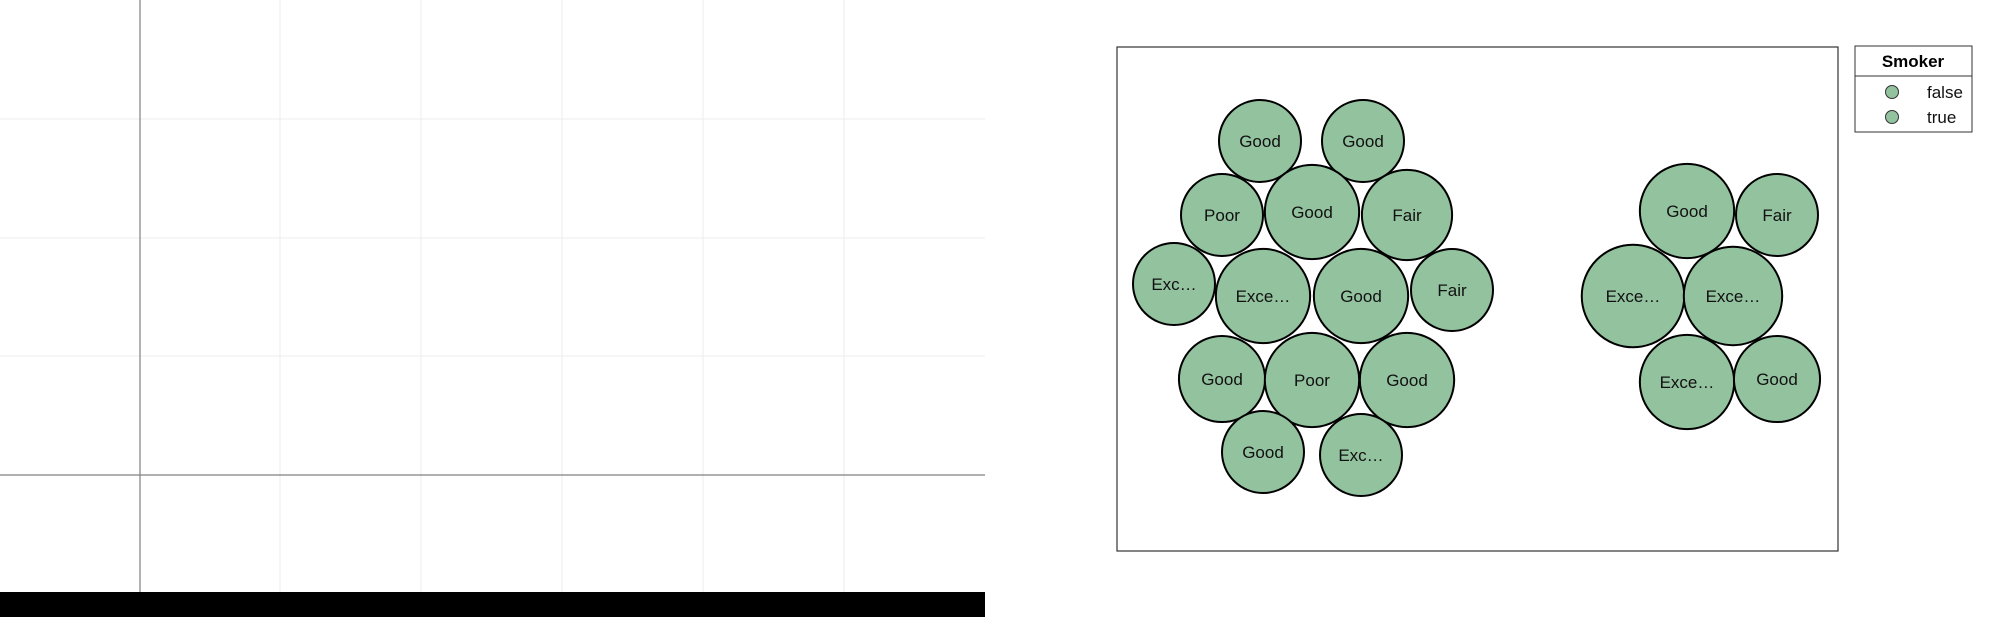 The height and width of the screenshot is (617, 2005). I want to click on legend-marker-true, so click(1892, 117).